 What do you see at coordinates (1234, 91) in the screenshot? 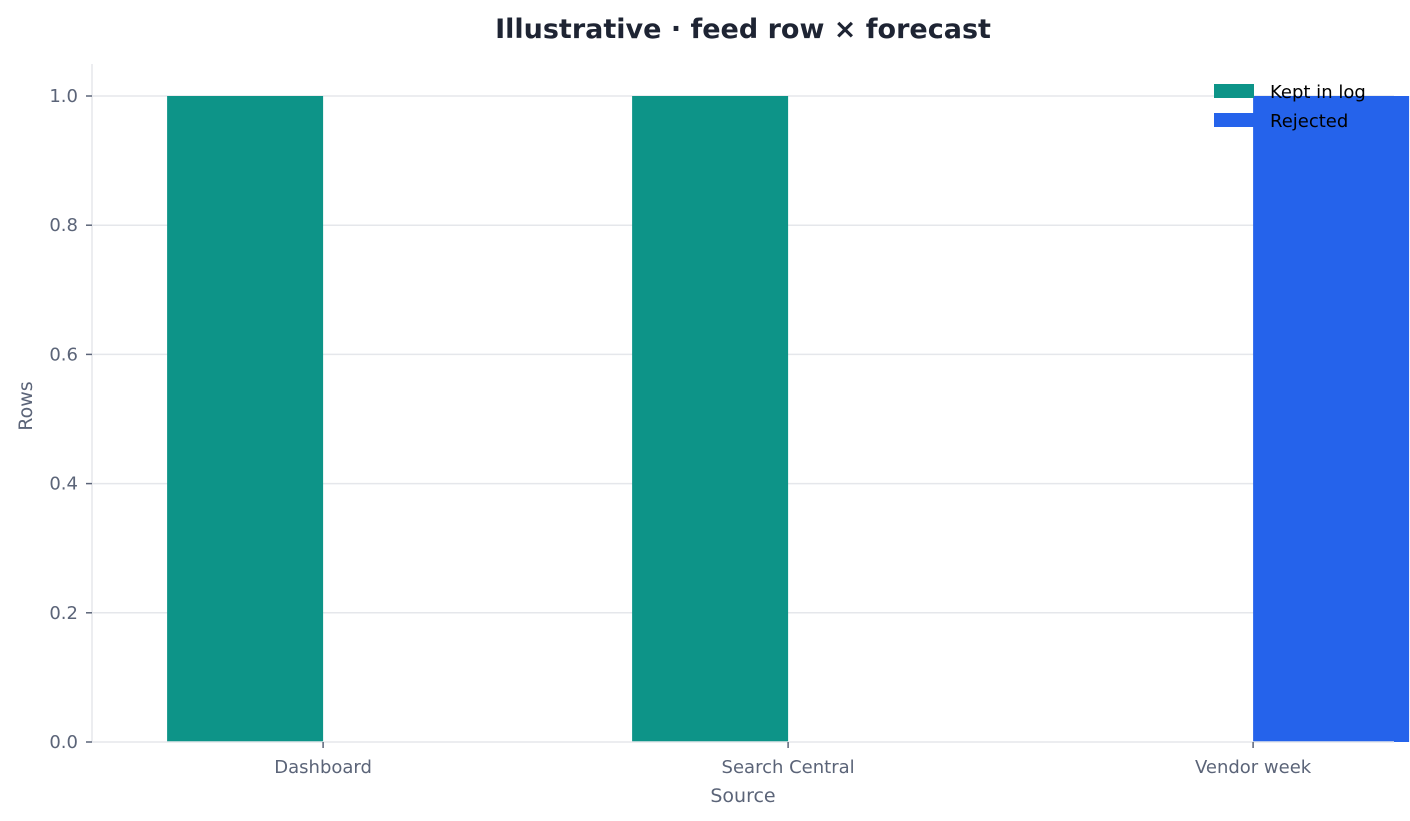
I see `legend-swatch-kept-in-log` at bounding box center [1234, 91].